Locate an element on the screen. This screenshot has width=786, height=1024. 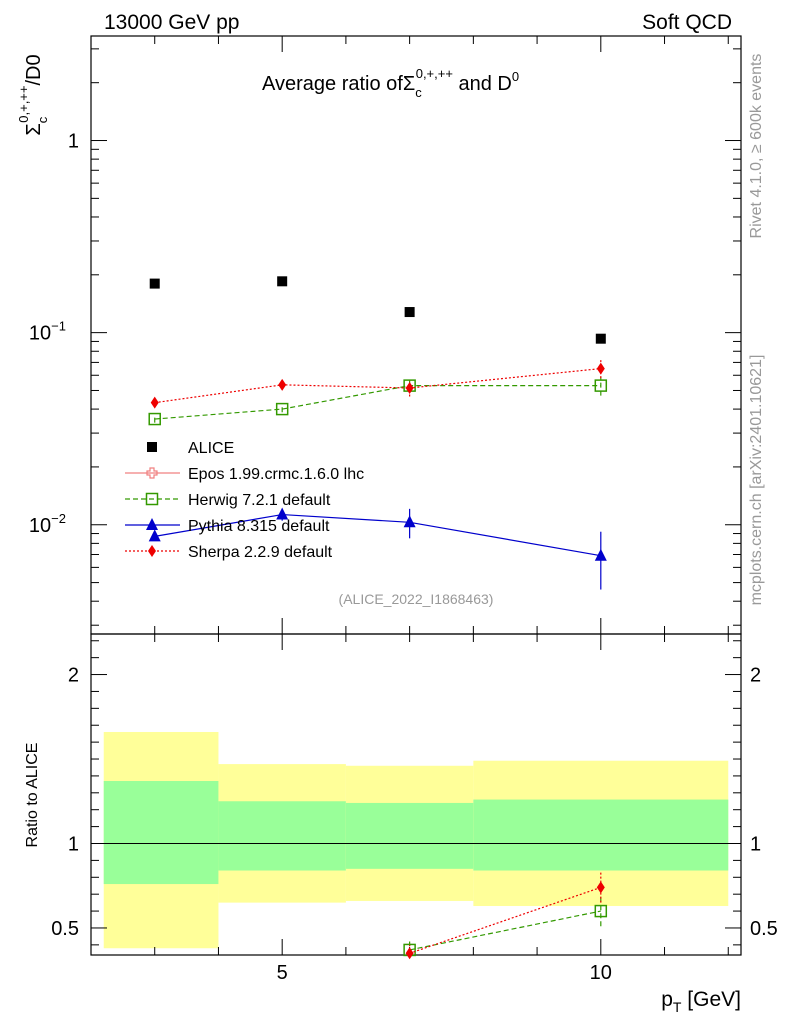
ratio-y-label: Ratio to ALICE is located at coordinates (32, 795).